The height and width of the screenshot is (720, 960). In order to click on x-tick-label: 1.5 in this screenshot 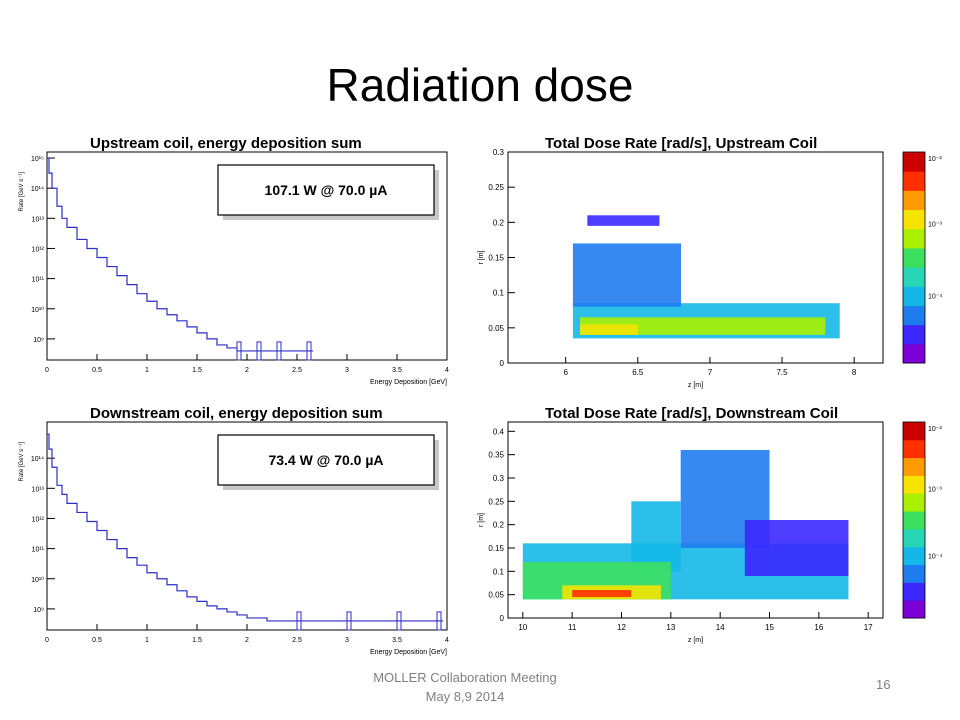, I will do `click(197, 370)`.